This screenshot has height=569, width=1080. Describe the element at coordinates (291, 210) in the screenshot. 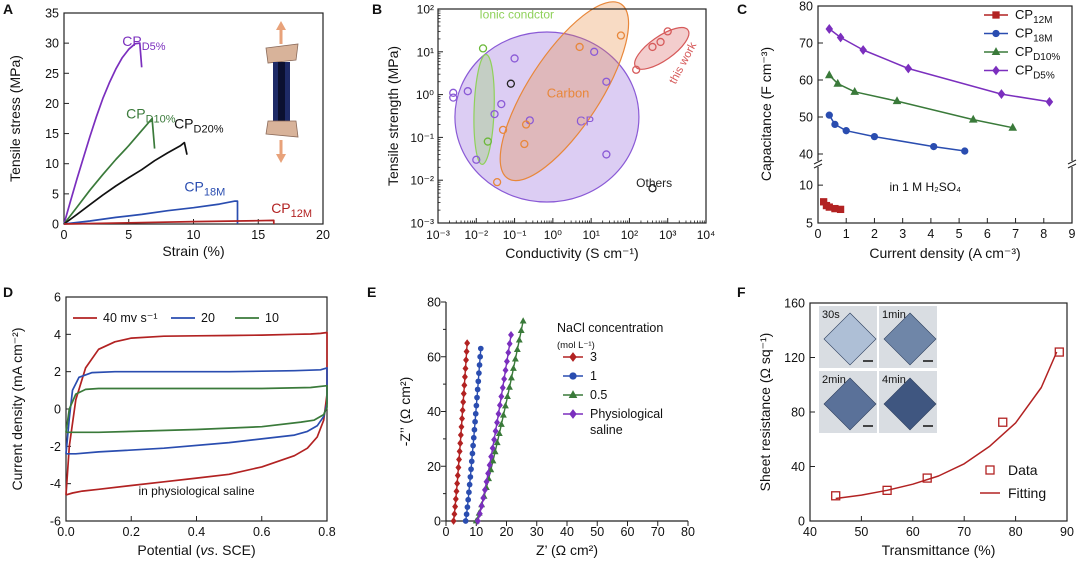

I see `series-label-m12: CP12M` at that location.